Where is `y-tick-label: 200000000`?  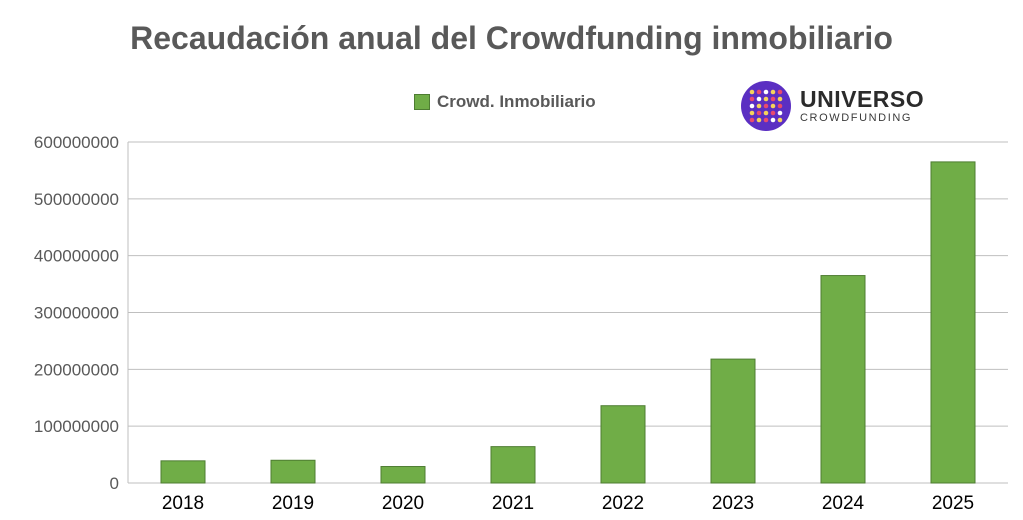 y-tick-label: 200000000 is located at coordinates (76, 369).